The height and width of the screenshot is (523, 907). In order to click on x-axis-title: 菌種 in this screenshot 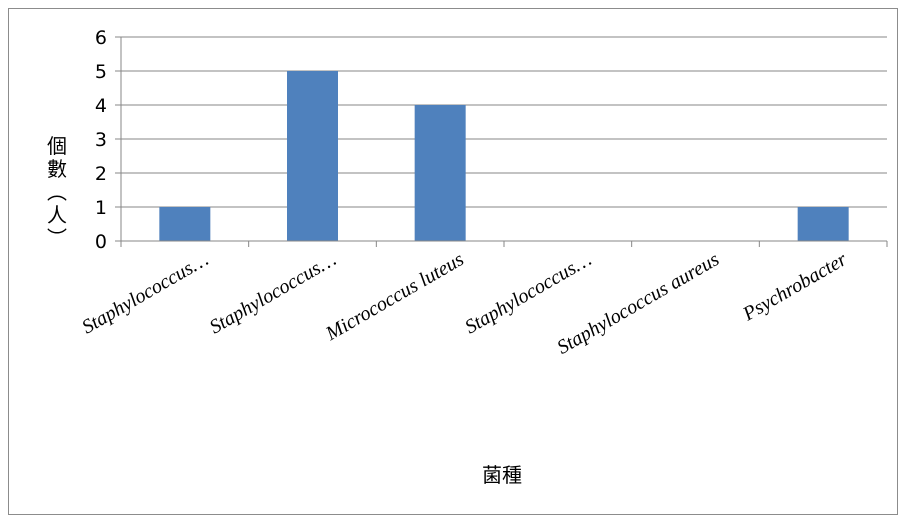, I will do `click(502, 475)`.